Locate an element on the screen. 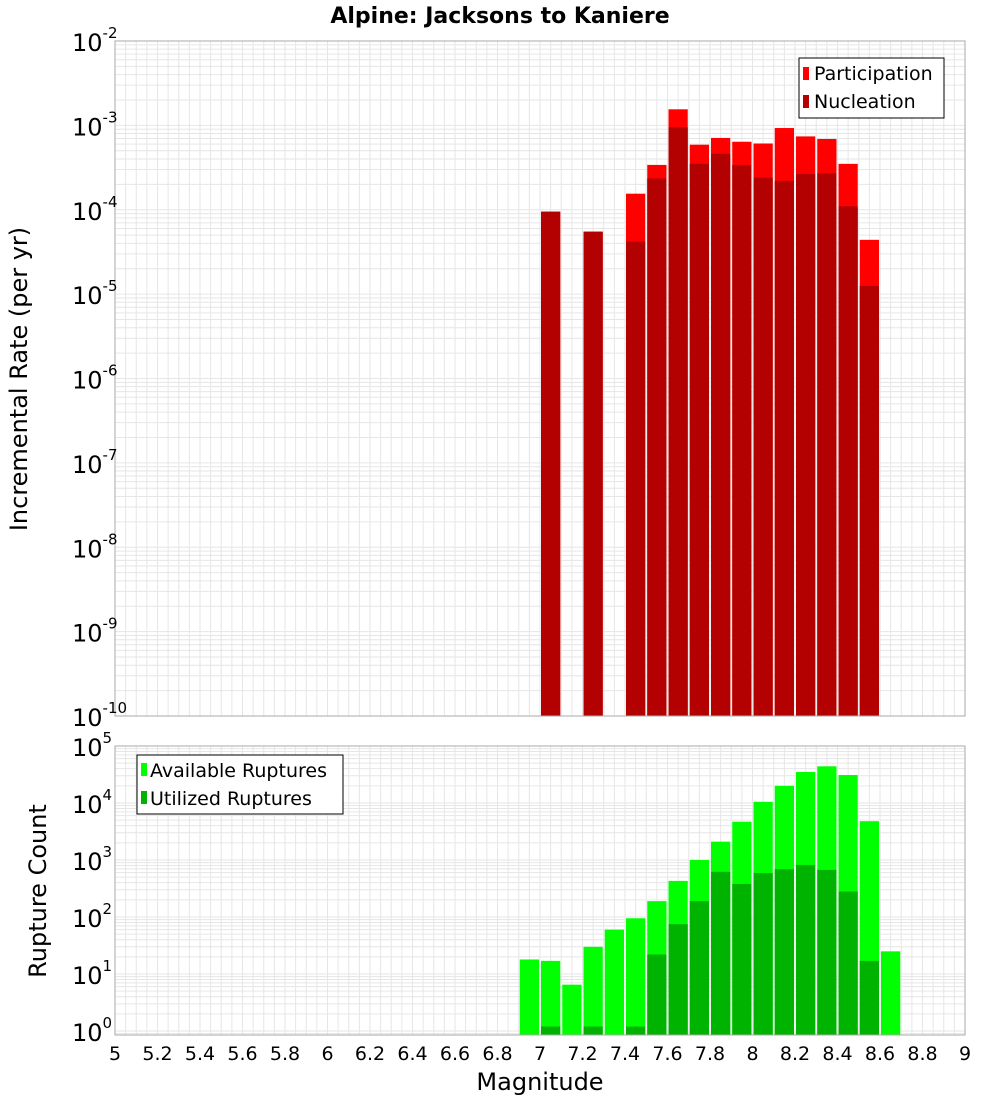 This screenshot has width=1000, height=1100. legend-swatch-nucleation is located at coordinates (806, 101).